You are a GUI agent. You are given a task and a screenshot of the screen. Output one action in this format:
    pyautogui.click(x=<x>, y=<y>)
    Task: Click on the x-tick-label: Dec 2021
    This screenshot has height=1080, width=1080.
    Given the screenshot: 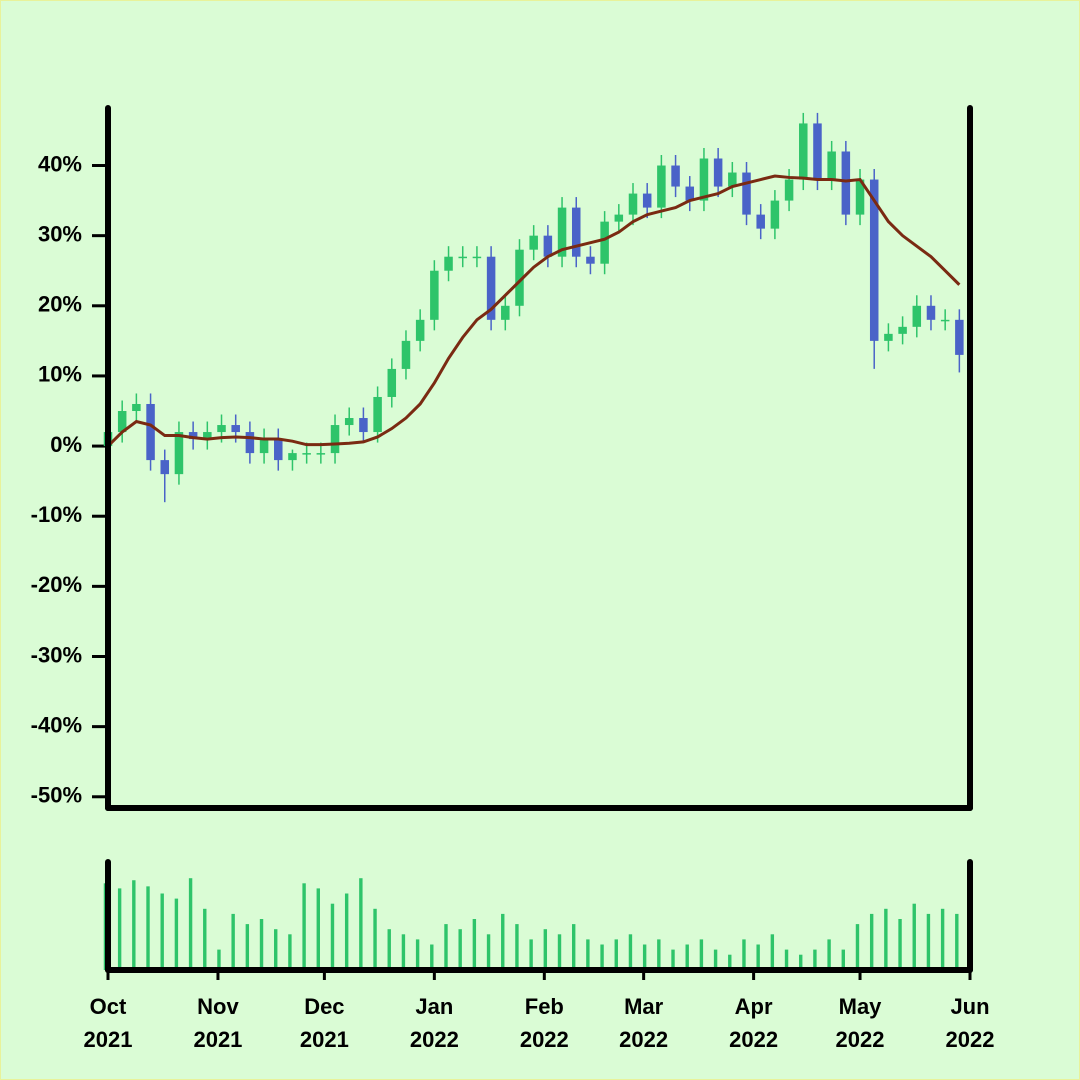 What is the action you would take?
    pyautogui.click(x=324, y=1023)
    